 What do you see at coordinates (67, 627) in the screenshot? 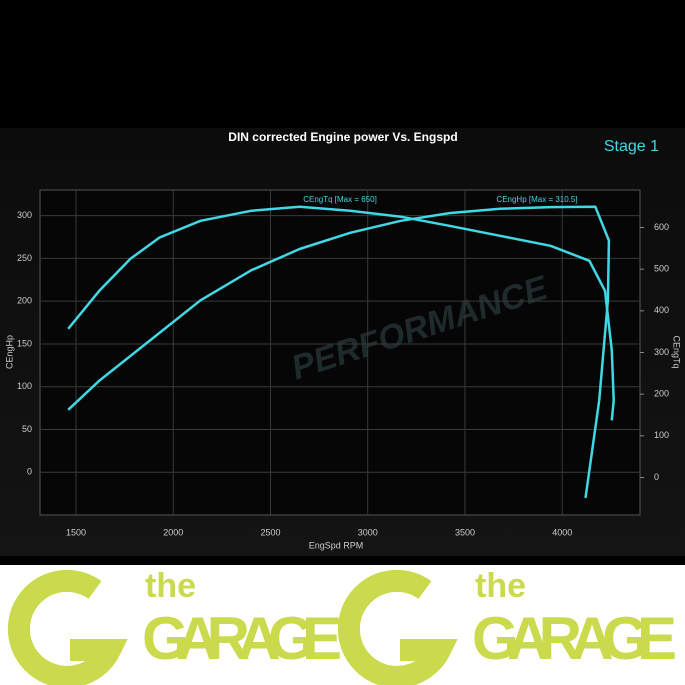
I see `logo-g-left` at bounding box center [67, 627].